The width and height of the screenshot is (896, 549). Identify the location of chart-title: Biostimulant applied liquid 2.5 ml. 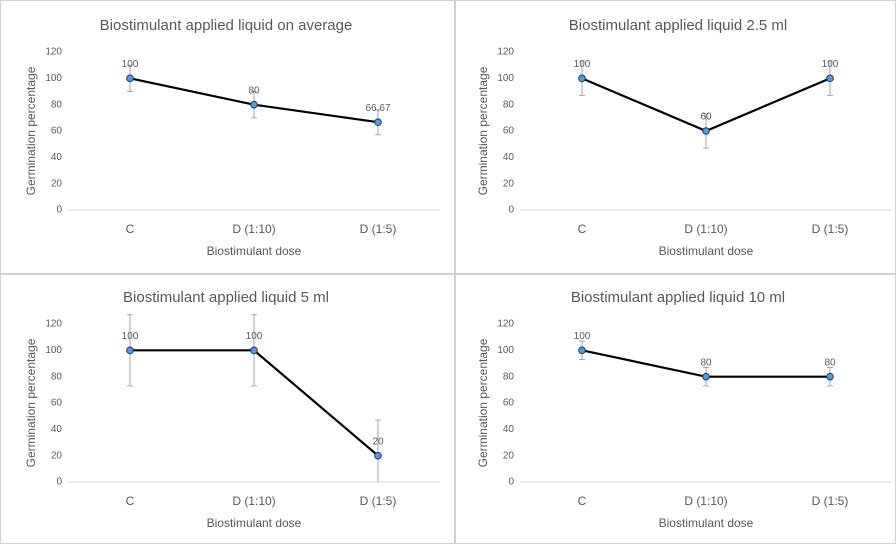
(678, 25).